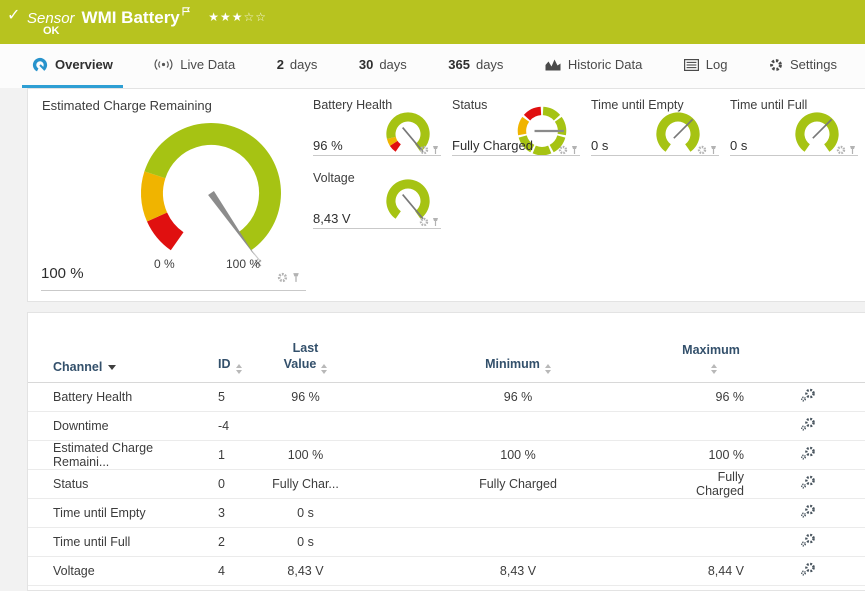 This screenshot has height=591, width=865. What do you see at coordinates (739, 145) in the screenshot?
I see `tile-value: 0 s` at bounding box center [739, 145].